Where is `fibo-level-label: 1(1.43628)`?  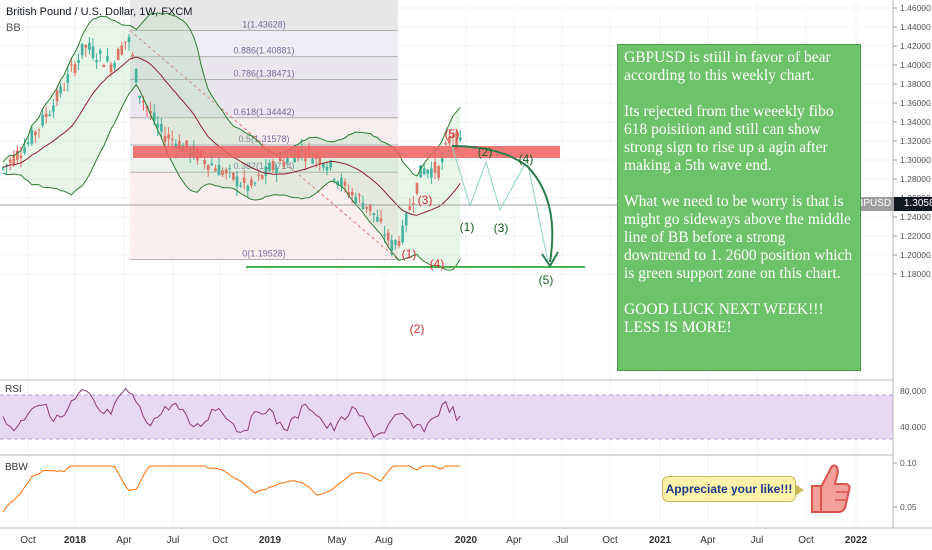
fibo-level-label: 1(1.43628) is located at coordinates (264, 25).